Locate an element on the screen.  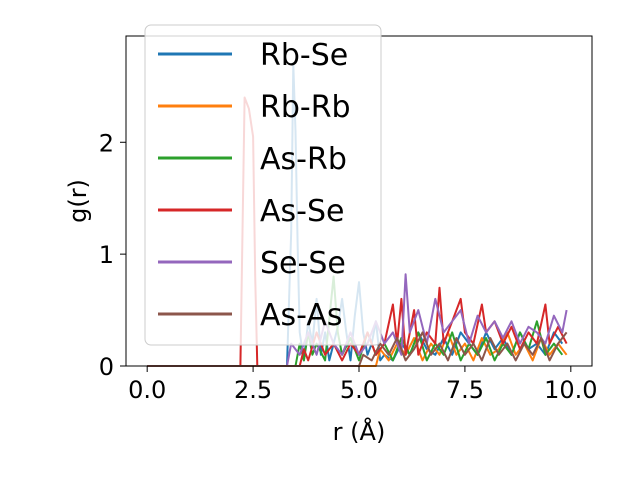
legend-entry-label: Rb-Rb is located at coordinates (305, 107).